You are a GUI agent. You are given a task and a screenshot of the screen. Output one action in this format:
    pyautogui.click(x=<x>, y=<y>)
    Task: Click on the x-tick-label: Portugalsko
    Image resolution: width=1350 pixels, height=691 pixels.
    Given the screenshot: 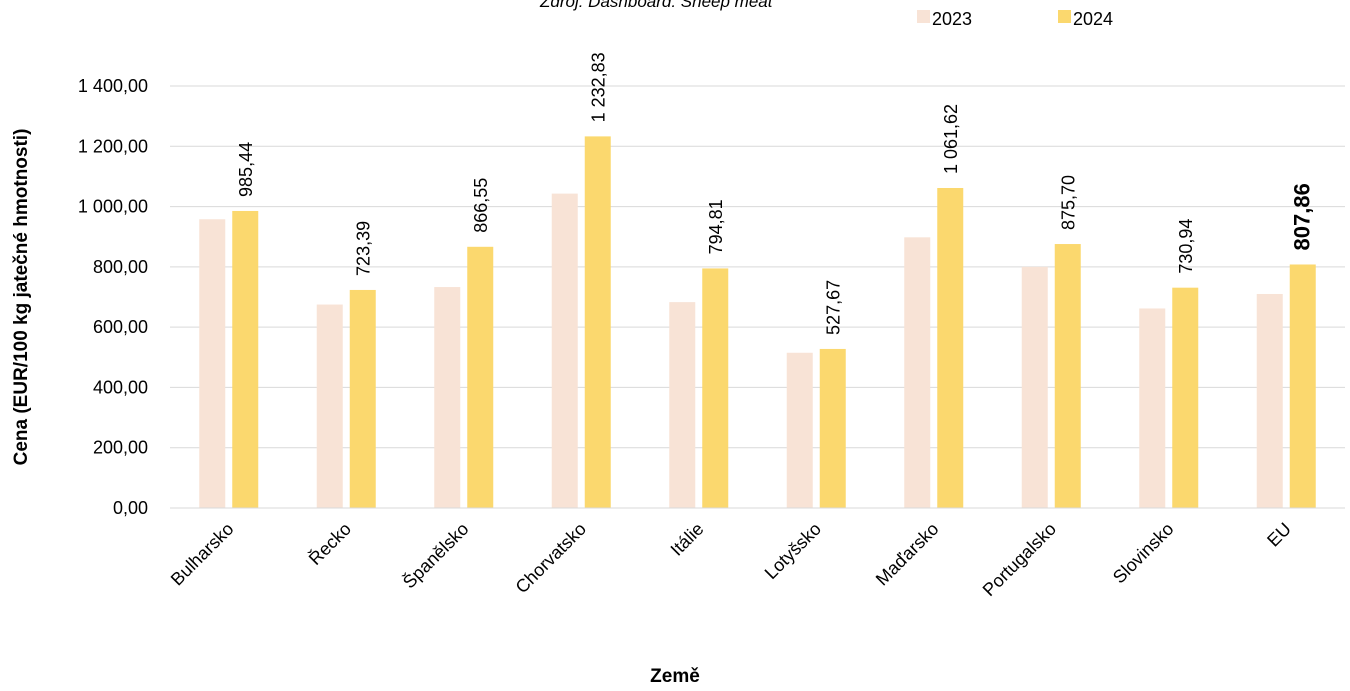 What is the action you would take?
    pyautogui.click(x=1019, y=559)
    